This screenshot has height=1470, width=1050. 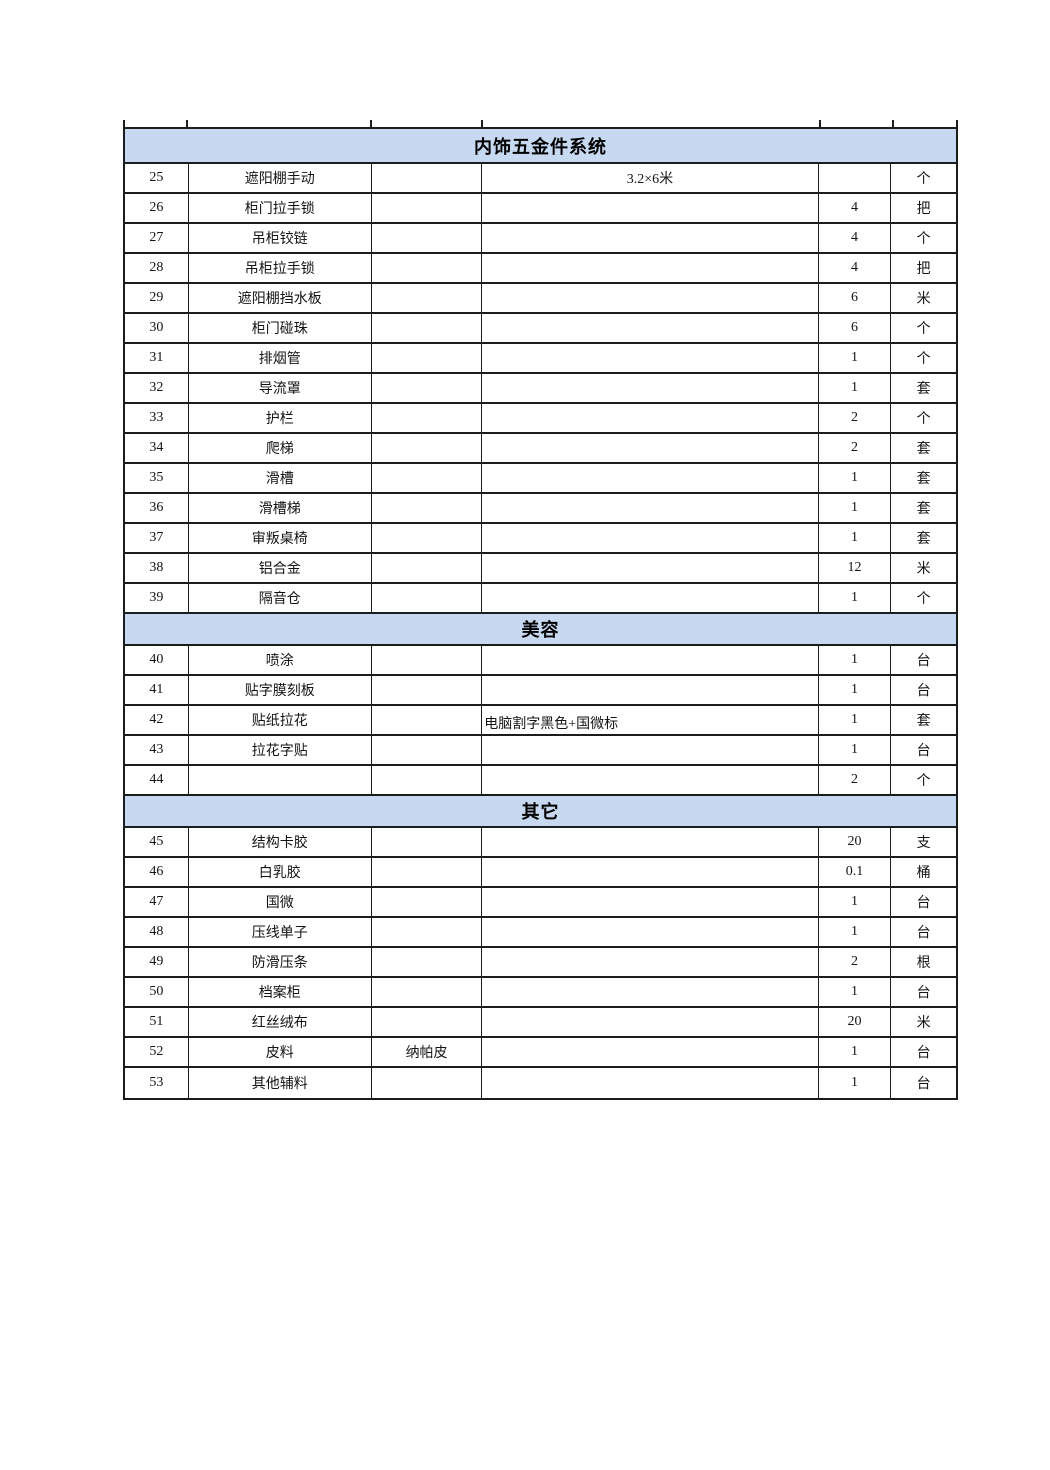 What do you see at coordinates (540, 721) in the screenshot?
I see `table-row: 42 贴纸拉花 电脑割字黑色+国微标 1 套` at bounding box center [540, 721].